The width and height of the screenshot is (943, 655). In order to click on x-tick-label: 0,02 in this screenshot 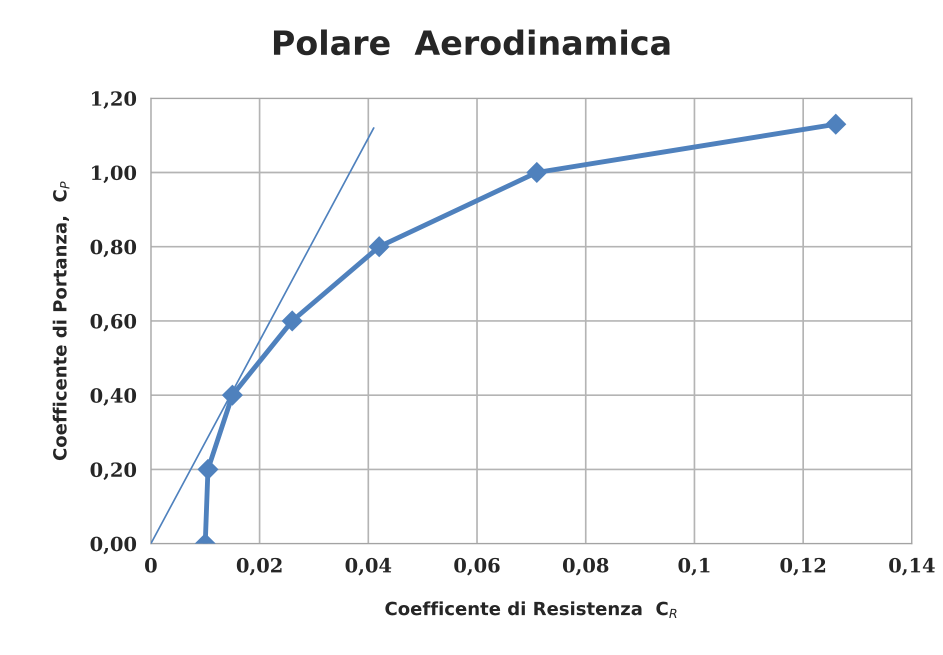, I will do `click(259, 567)`.